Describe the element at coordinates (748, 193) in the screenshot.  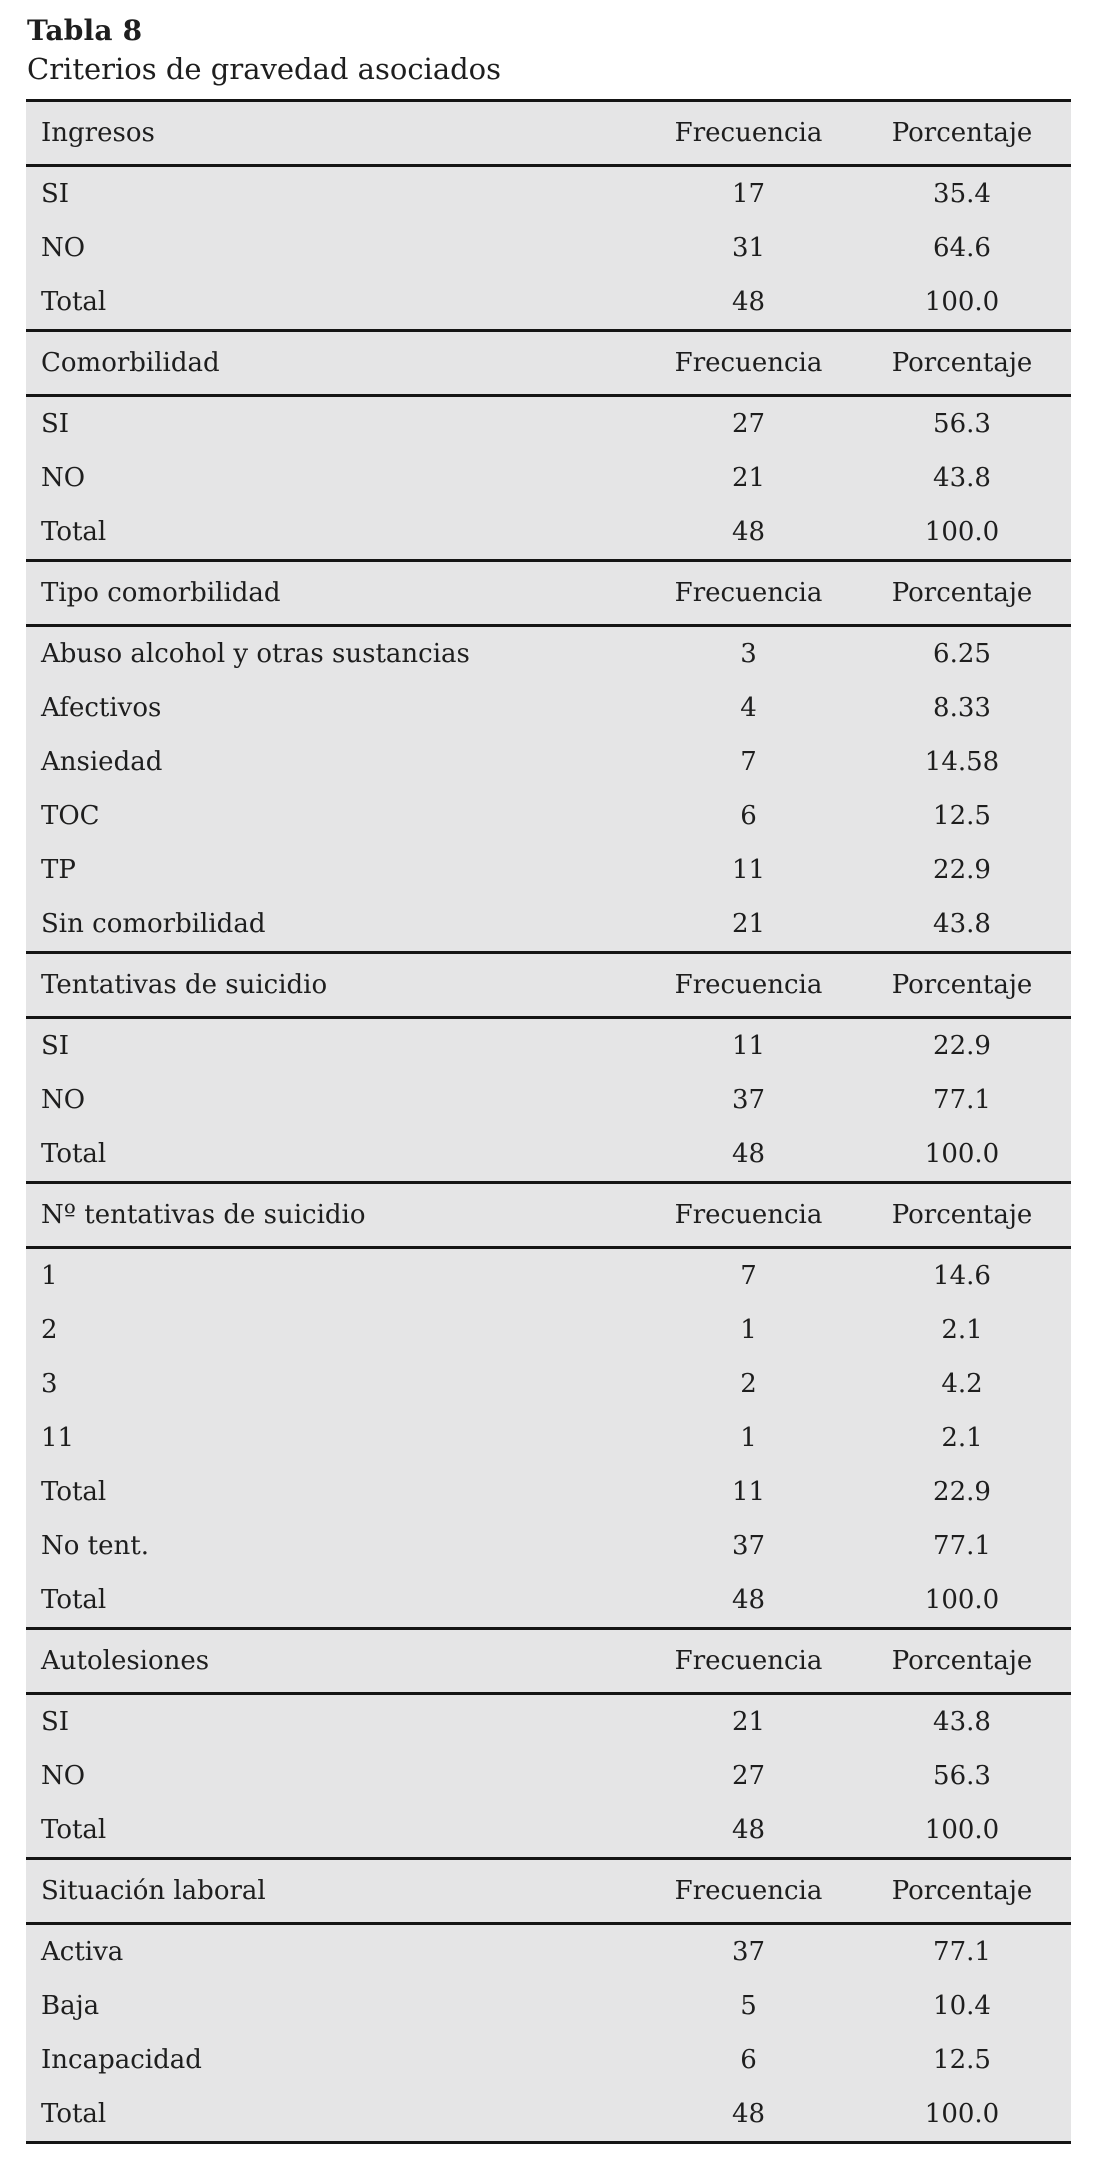
I see `frecuencia-value: 17` at that location.